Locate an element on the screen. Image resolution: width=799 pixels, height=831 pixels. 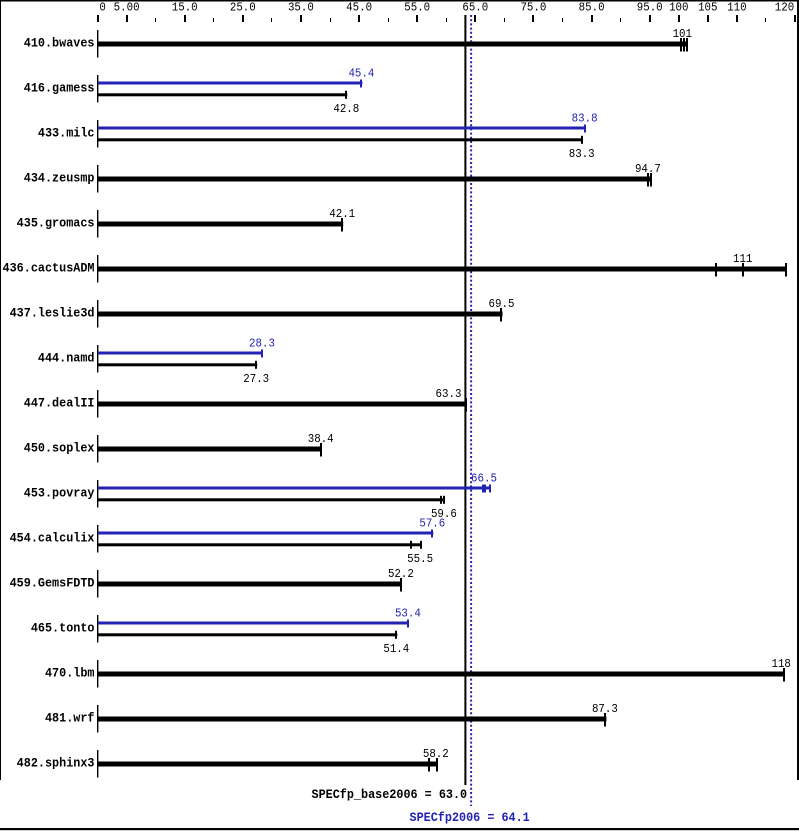
svg-text: 85.0 is located at coordinates (592, 8).